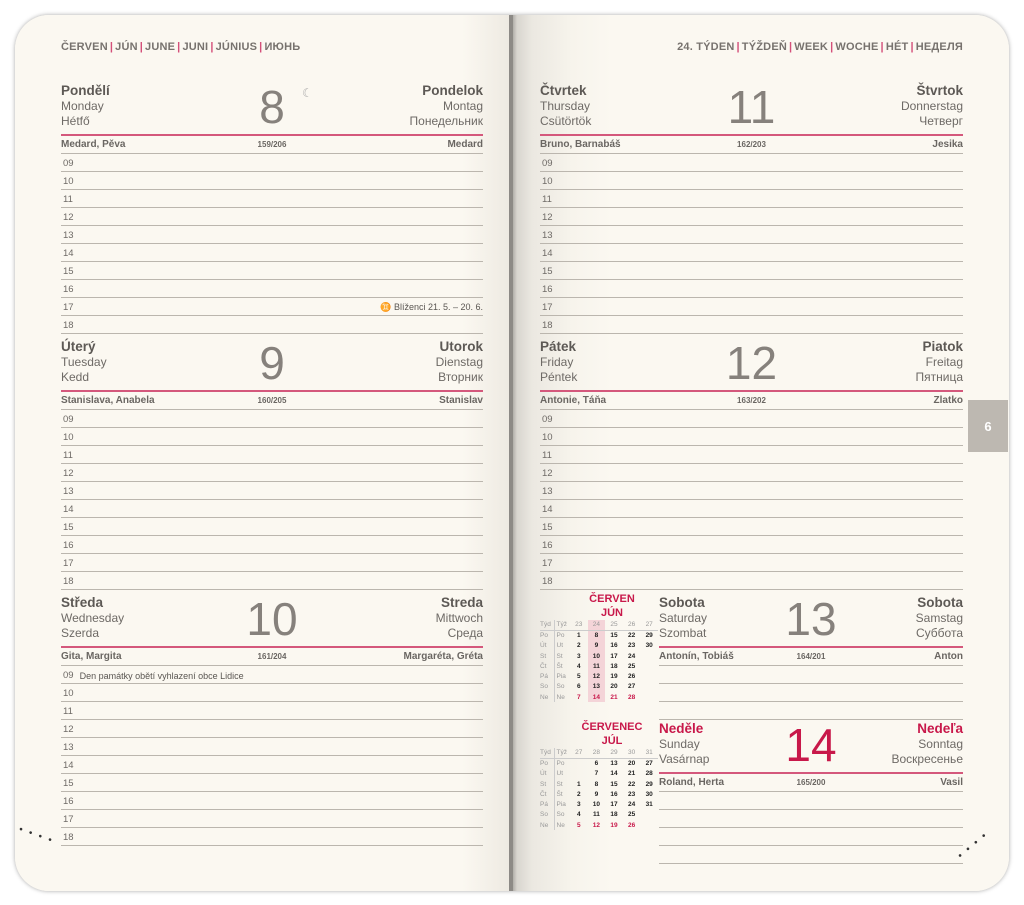 This screenshot has height=905, width=1024. I want to click on hour-row: 17 ♊ Blíženci 21. 5. – 20. 6., so click(272, 307).